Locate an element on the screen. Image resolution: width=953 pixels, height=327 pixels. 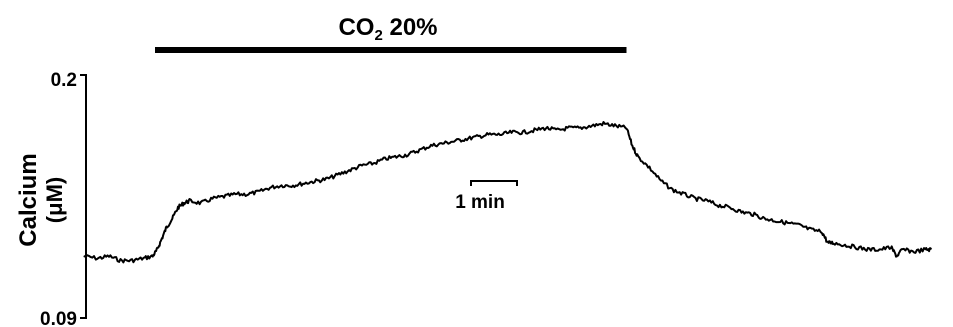
y-tick-label-bottom: 0.09 is located at coordinates (58, 318).